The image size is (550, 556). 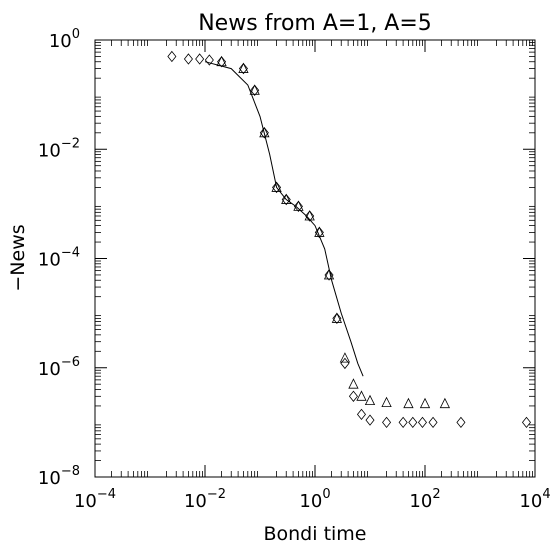 I want to click on x-tick-label: 10⁴, so click(x=534, y=499).